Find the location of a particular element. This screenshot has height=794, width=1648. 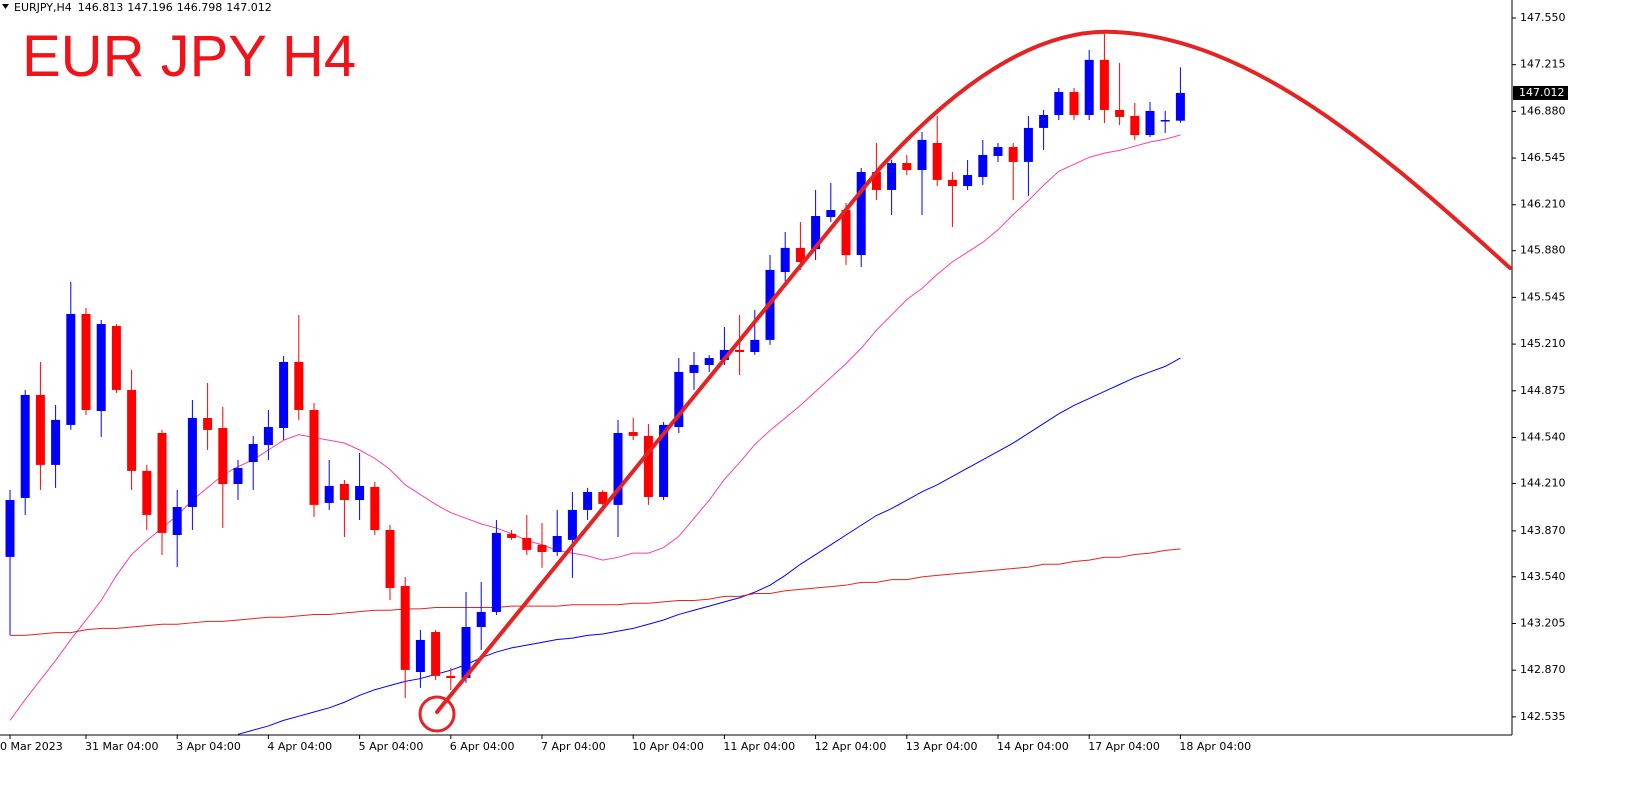

y-tick-label: 143.540 is located at coordinates (1543, 576).